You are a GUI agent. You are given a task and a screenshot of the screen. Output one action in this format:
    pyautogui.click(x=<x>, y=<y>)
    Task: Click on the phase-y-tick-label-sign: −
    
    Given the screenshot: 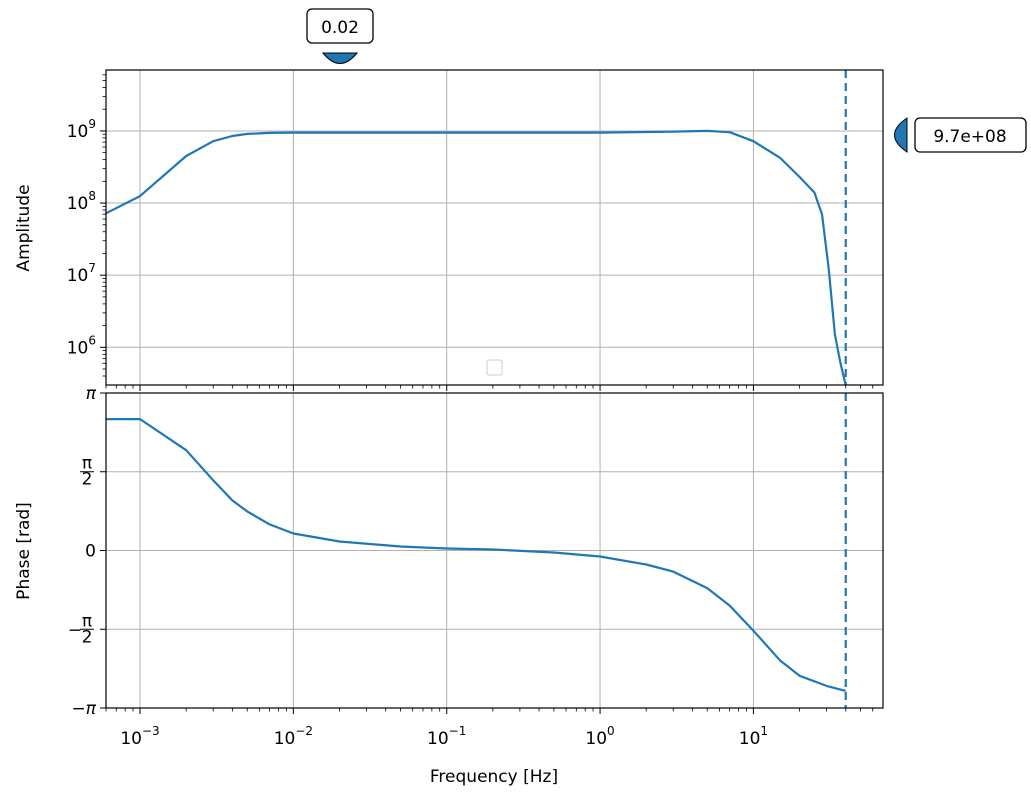 What is the action you would take?
    pyautogui.click(x=75, y=630)
    